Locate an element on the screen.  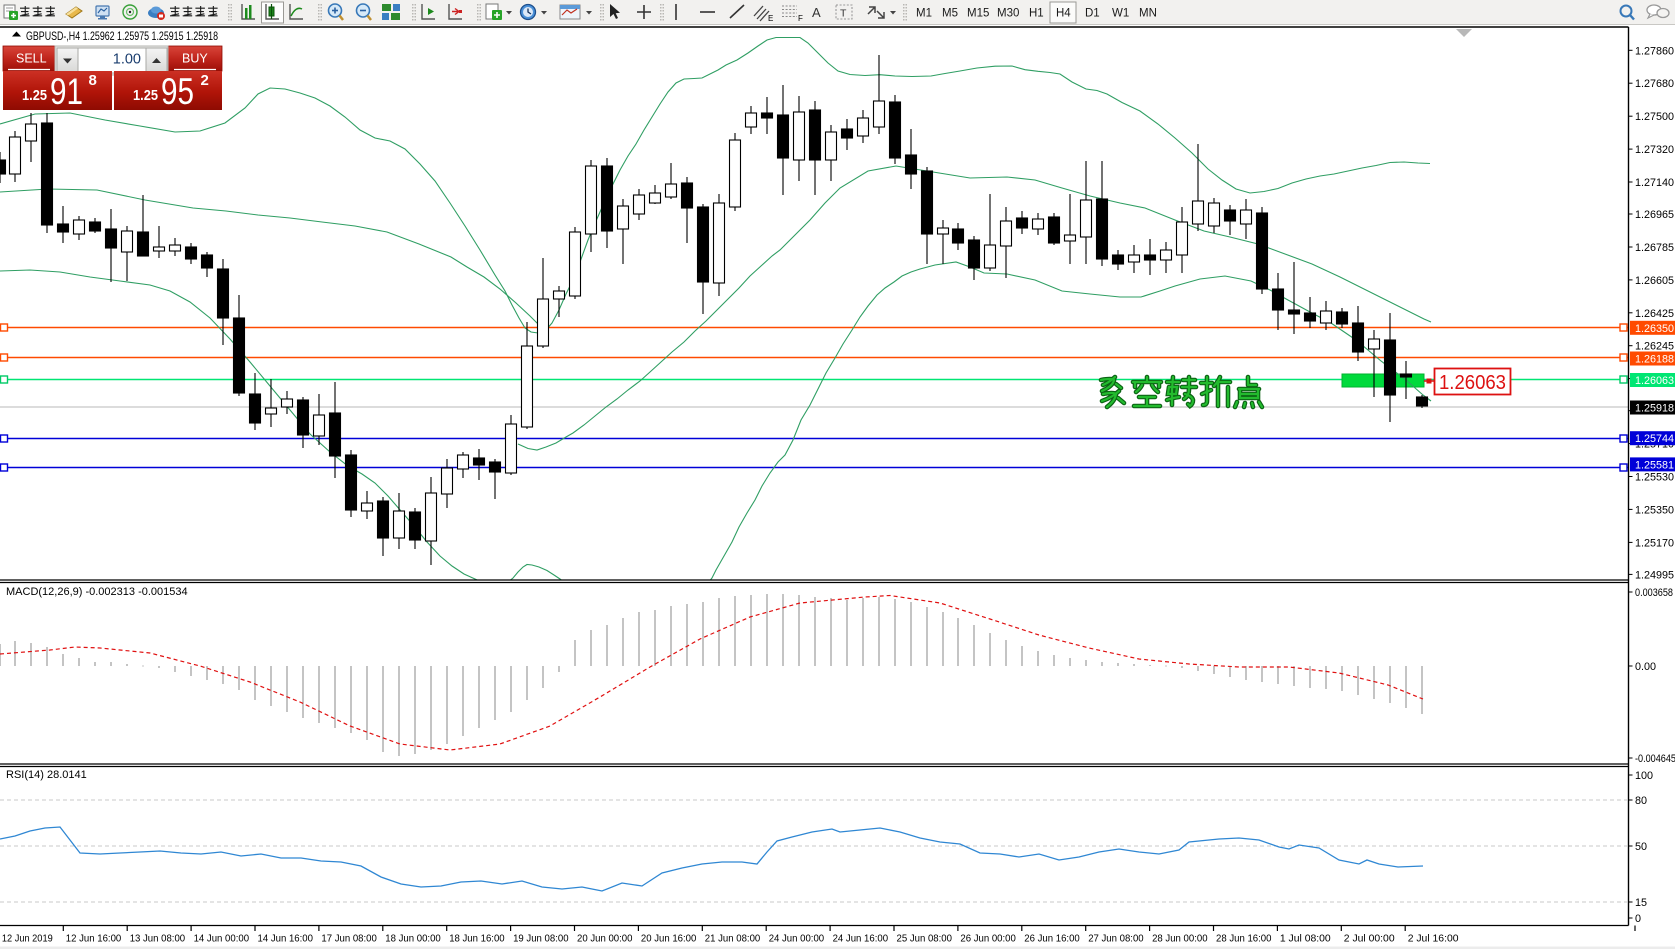
svg-text: M15 is located at coordinates (978, 14).